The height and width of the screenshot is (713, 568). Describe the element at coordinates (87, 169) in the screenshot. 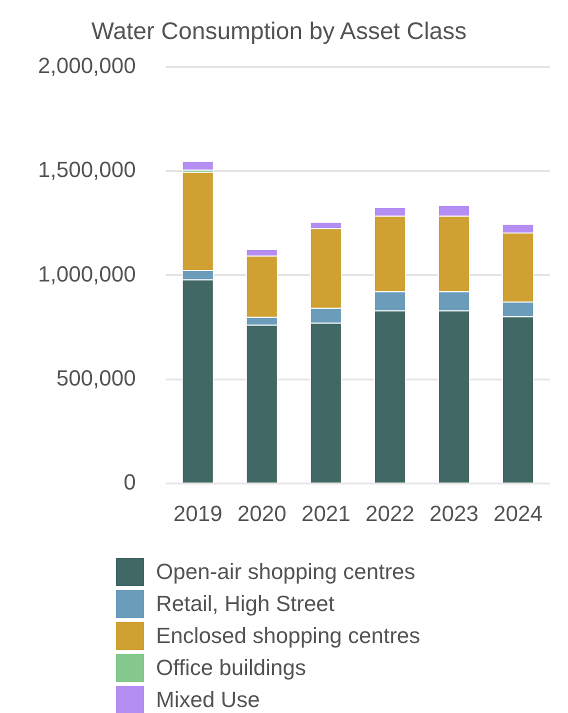

I see `y-tick-label: 1,500,000` at that location.